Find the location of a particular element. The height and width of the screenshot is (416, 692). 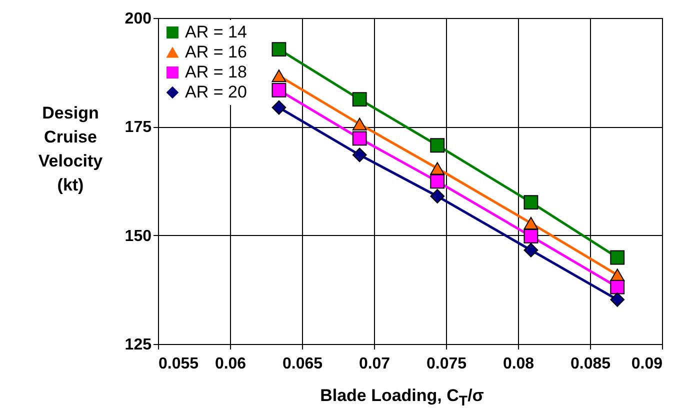

x-tick-label: 0.06 is located at coordinates (230, 364).